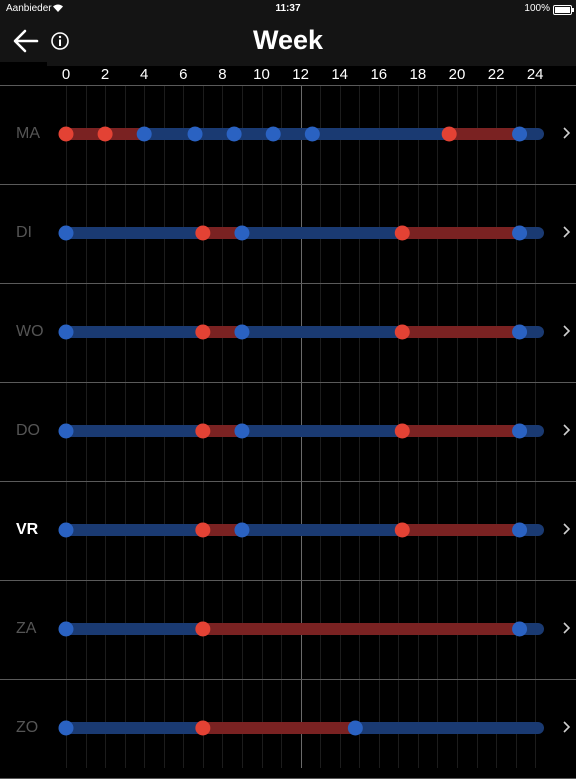  I want to click on day-row-do: DO, so click(288, 432).